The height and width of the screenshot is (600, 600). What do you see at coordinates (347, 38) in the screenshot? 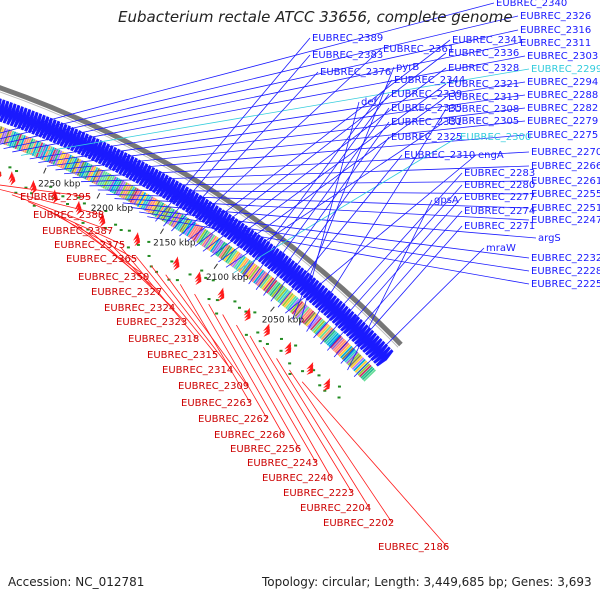
I see `gene-label-blue: EUBREC_2389` at bounding box center [347, 38].